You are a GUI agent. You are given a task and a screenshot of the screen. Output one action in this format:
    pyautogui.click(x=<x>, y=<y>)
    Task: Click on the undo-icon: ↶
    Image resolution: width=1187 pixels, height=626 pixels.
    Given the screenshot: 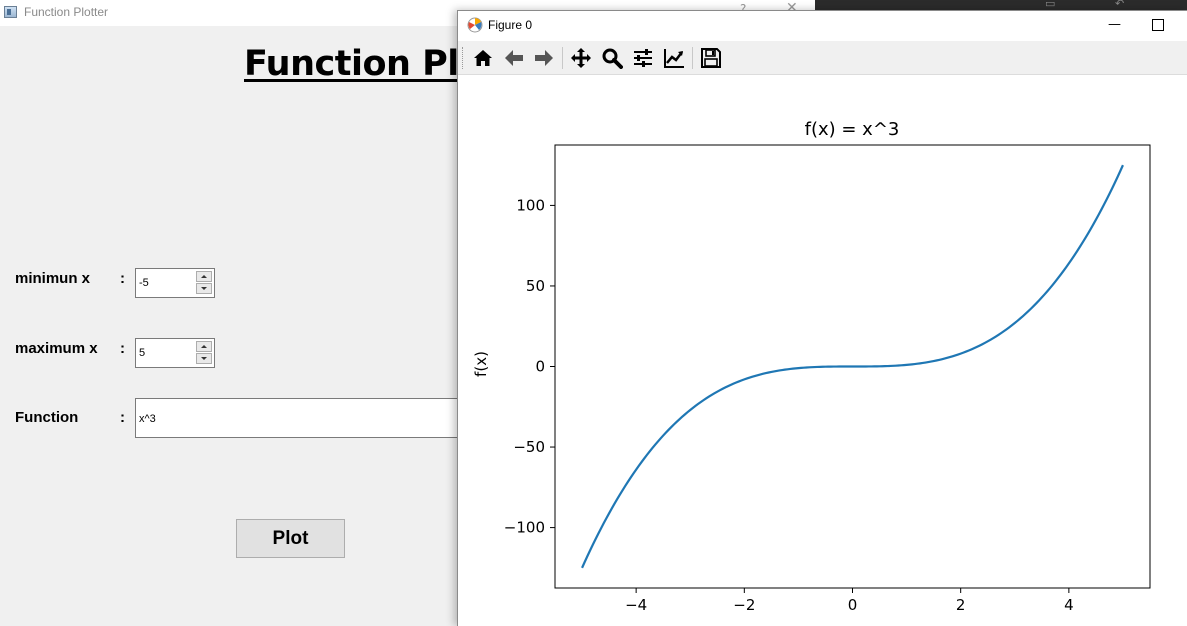 What is the action you would take?
    pyautogui.click(x=1120, y=5)
    